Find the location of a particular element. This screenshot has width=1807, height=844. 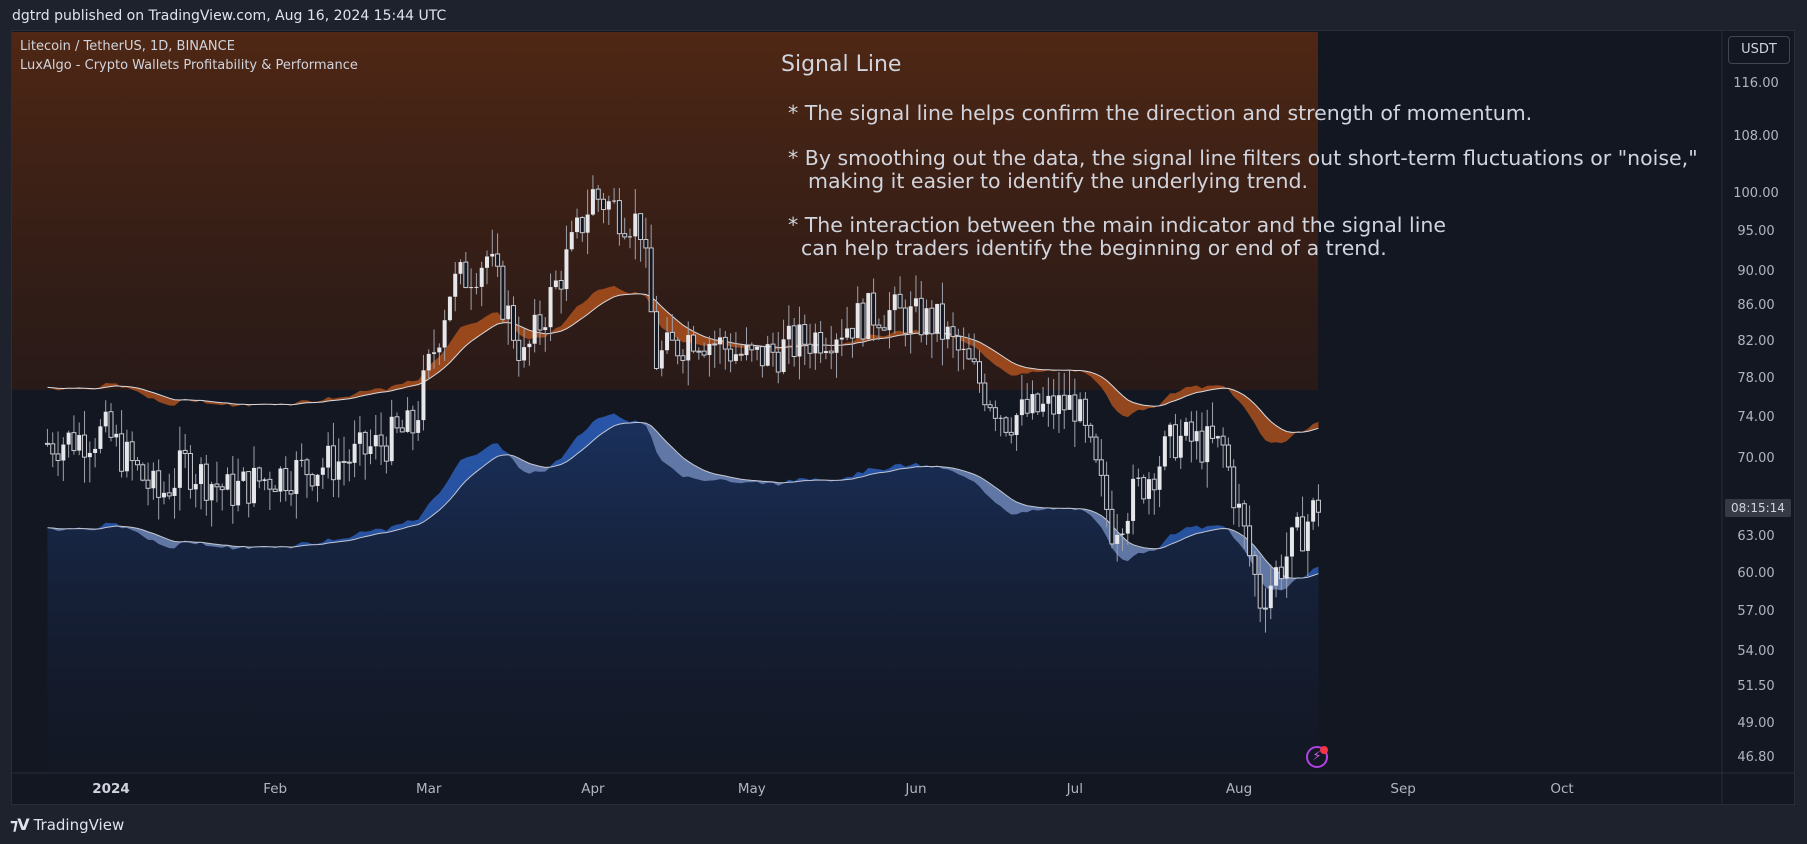

symbol-legend: Litecoin / TetherUS, 1D, BINANCE is located at coordinates (127, 46).